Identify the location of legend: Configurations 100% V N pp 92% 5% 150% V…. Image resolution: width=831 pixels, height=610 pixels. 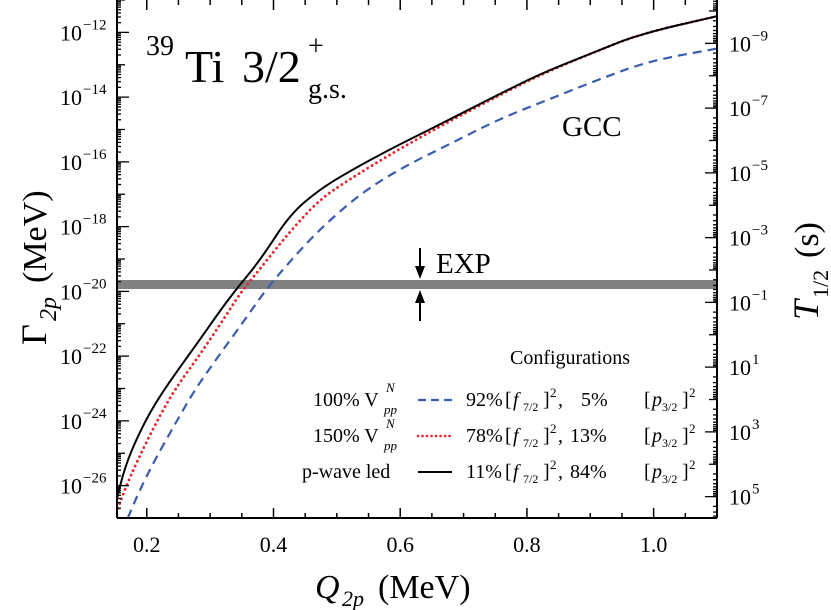
(499, 416).